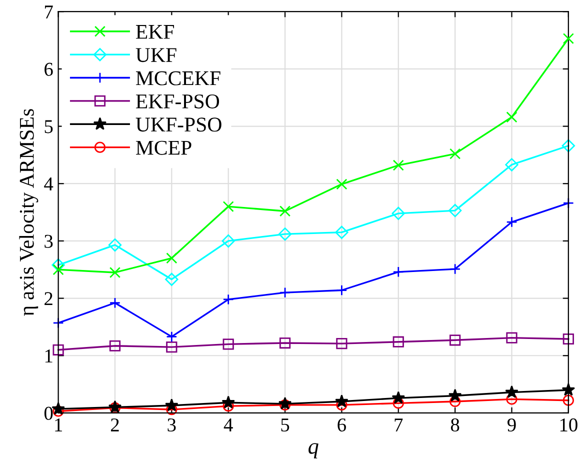 This screenshot has width=583, height=464. What do you see at coordinates (569, 425) in the screenshot?
I see `x-tick-label: 10` at bounding box center [569, 425].